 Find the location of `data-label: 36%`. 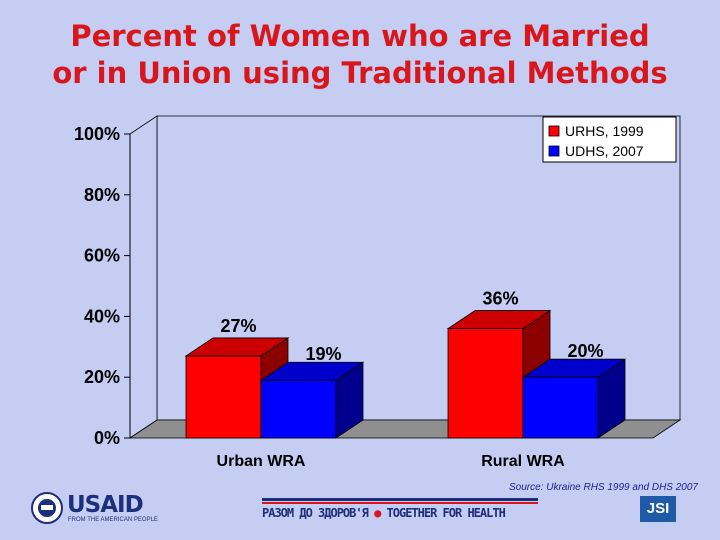

data-label: 36% is located at coordinates (500, 299).